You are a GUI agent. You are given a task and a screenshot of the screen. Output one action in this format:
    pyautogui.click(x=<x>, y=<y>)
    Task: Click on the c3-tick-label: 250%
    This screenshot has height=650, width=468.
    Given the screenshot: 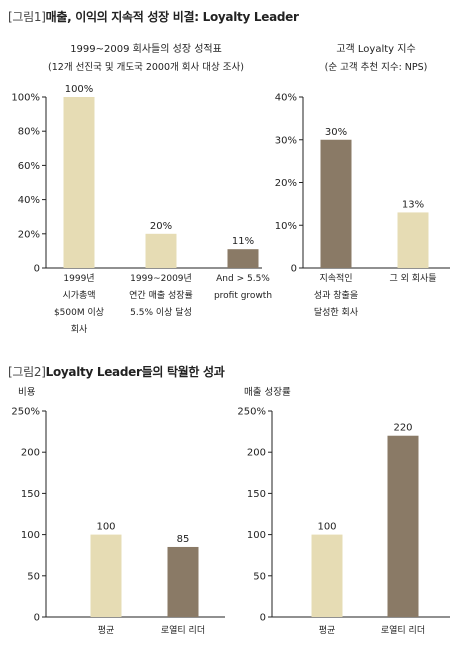 What is the action you would take?
    pyautogui.click(x=25, y=412)
    